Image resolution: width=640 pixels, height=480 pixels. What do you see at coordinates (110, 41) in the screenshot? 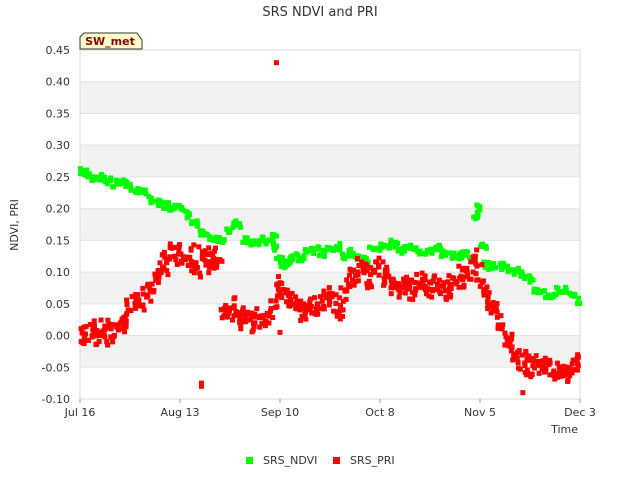
I see `site-badge-label: SW_met` at bounding box center [110, 41].